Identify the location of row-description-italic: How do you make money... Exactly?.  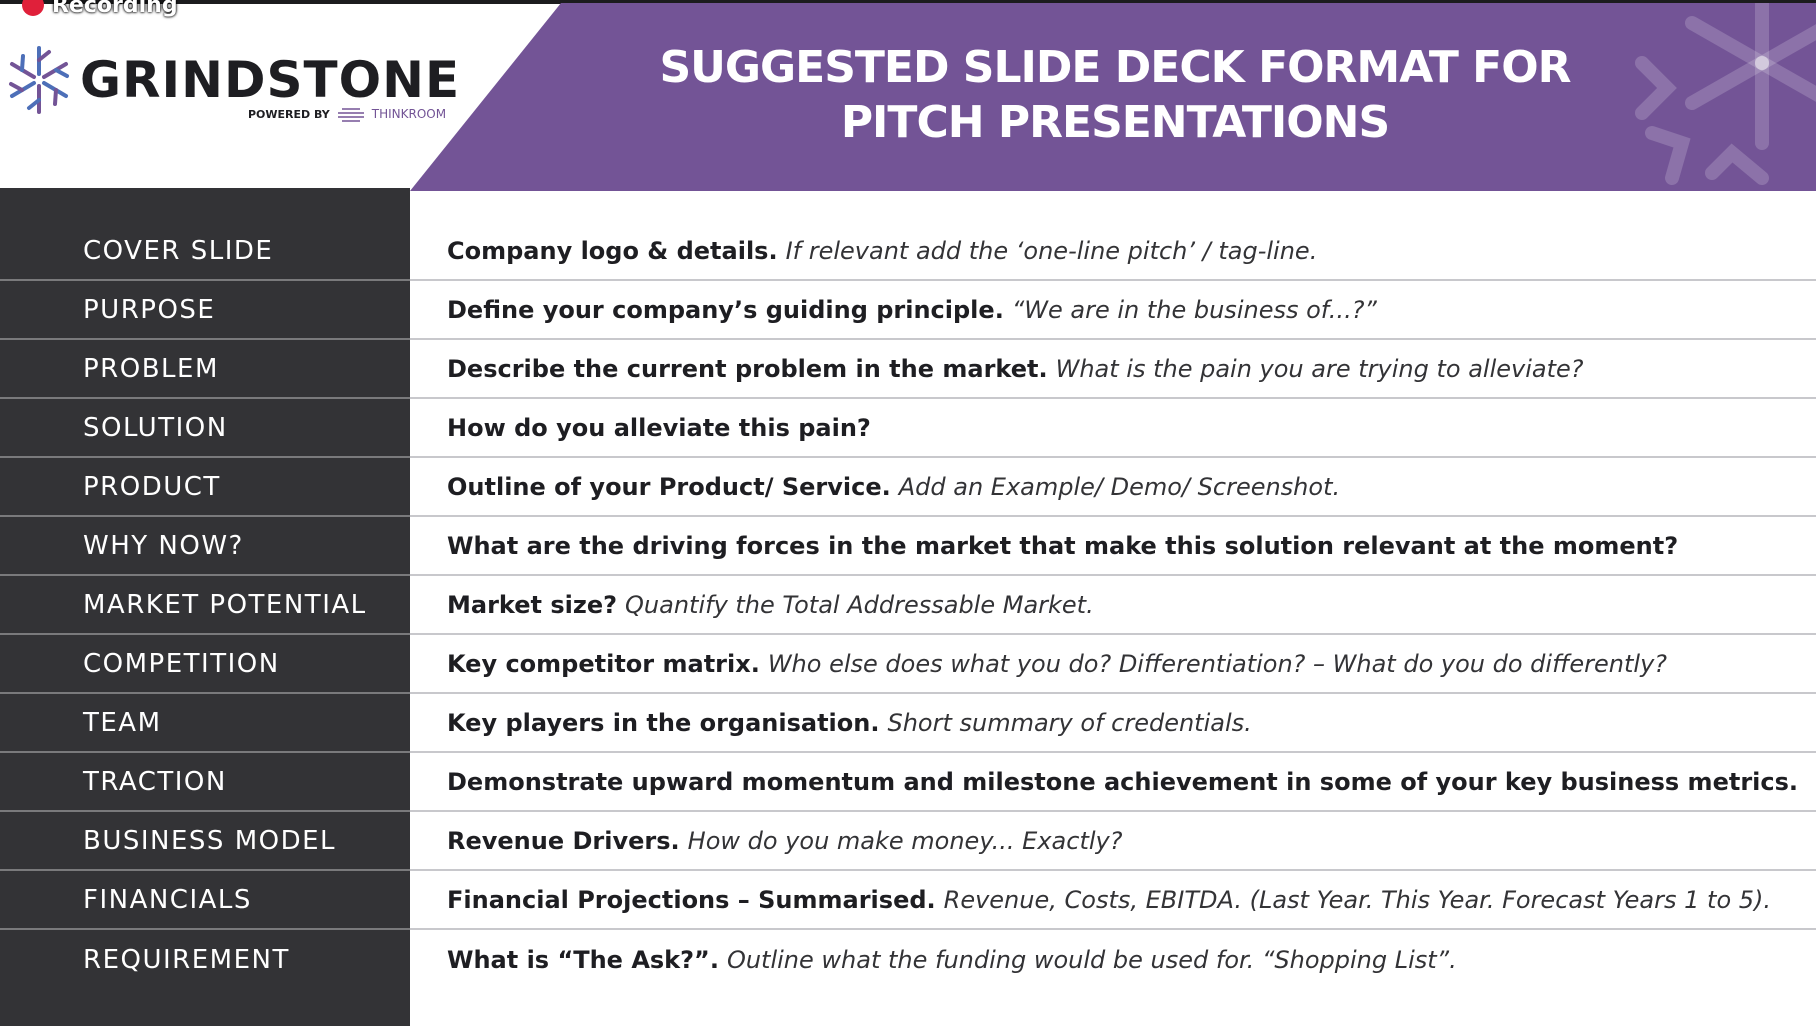
(905, 840).